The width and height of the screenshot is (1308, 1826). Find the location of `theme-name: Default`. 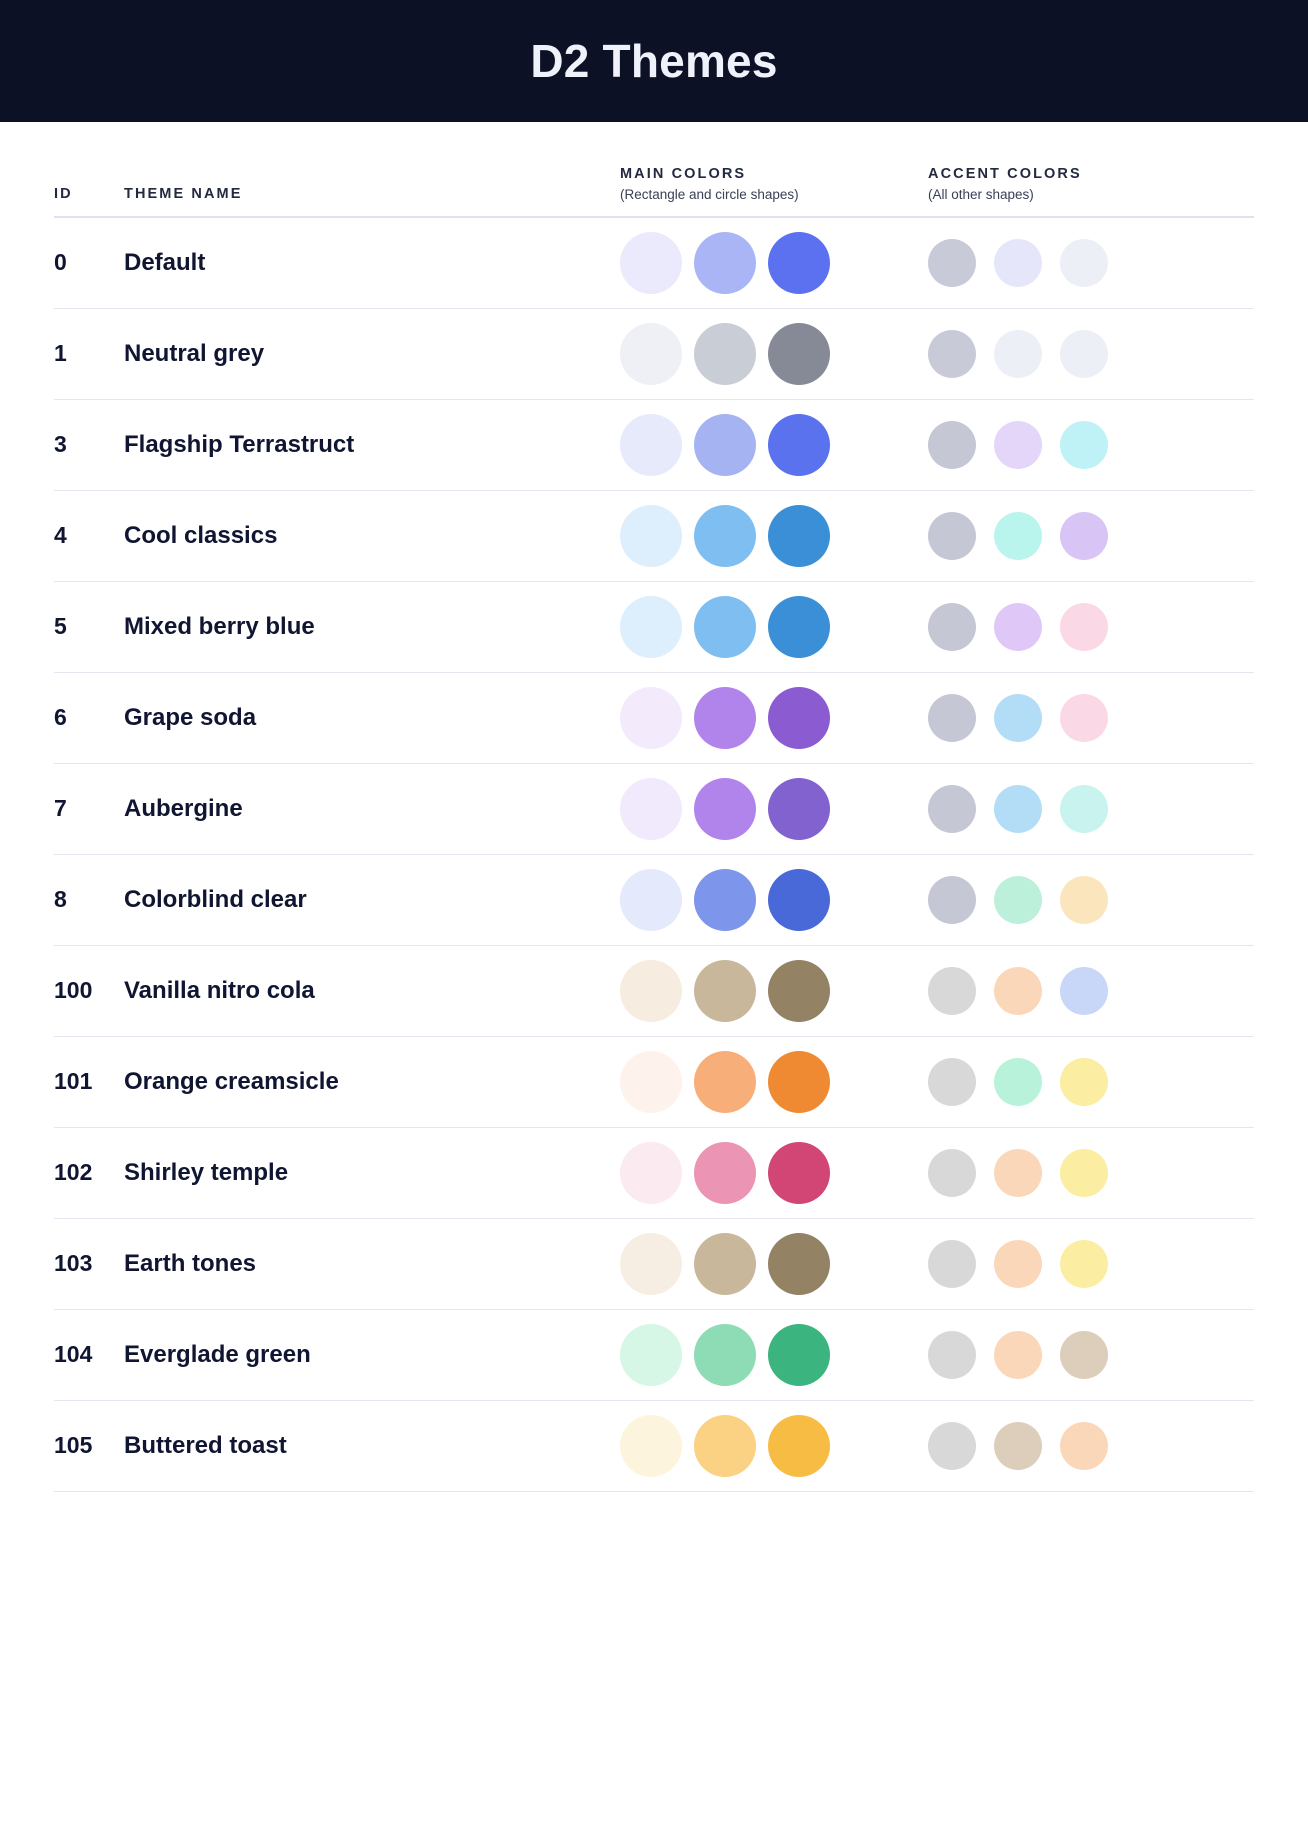

theme-name: Default is located at coordinates (369, 263).